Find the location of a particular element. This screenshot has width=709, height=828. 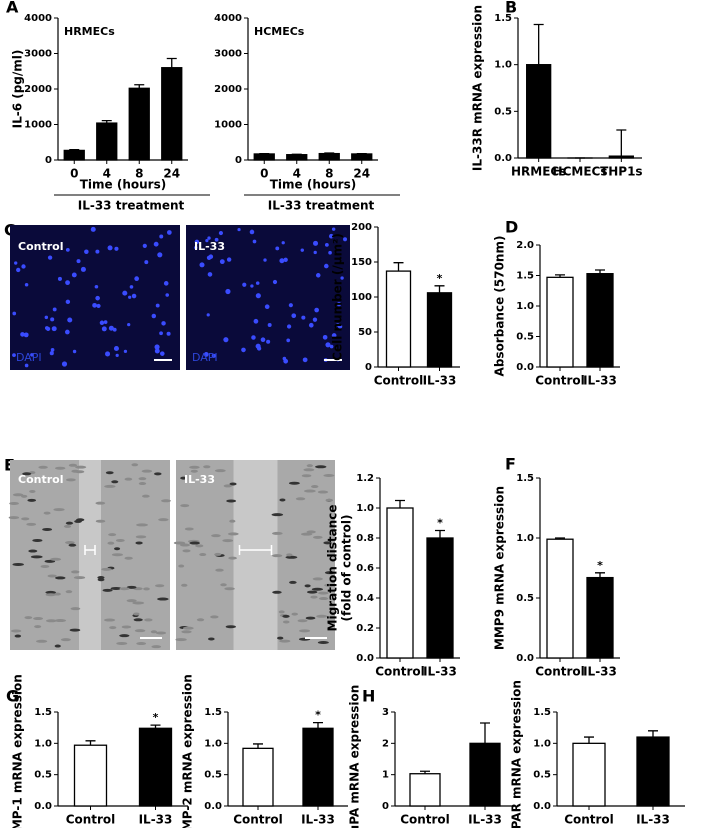

y-tick-label: 0.0 is located at coordinates (542, 806).